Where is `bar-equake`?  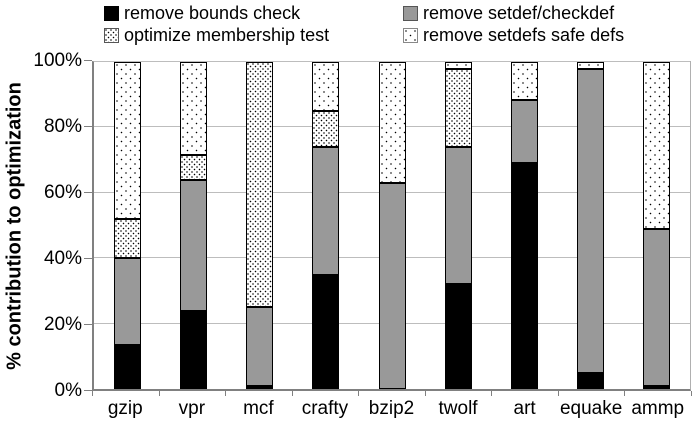
bar-equake is located at coordinates (591, 225).